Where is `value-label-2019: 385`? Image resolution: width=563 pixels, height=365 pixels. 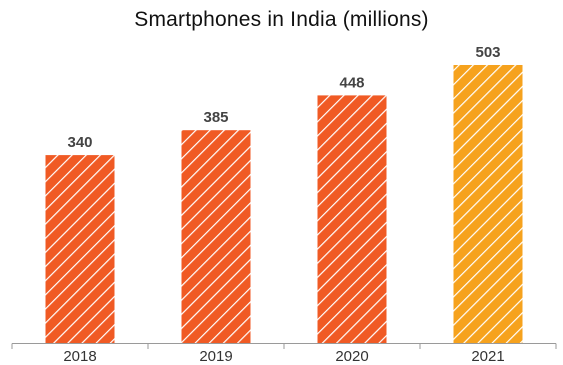
value-label-2019: 385 is located at coordinates (215, 117).